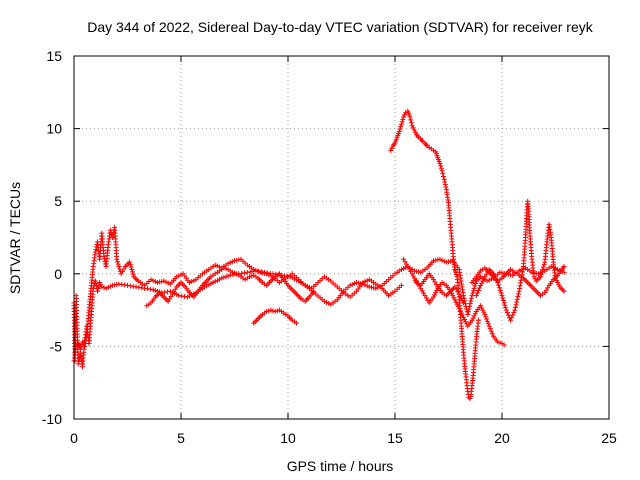 This screenshot has height=480, width=640. What do you see at coordinates (58, 274) in the screenshot?
I see `y-tick-label: 0` at bounding box center [58, 274].